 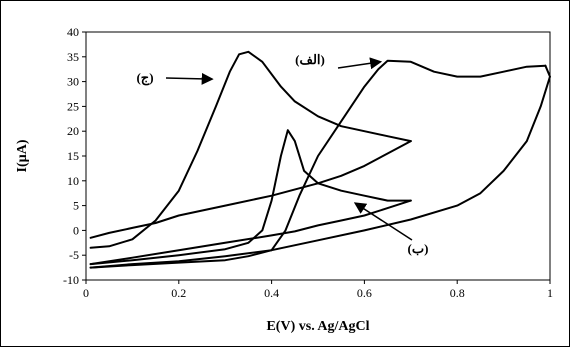 What do you see at coordinates (178, 293) in the screenshot?
I see `x-tick-label: 0.2` at bounding box center [178, 293].